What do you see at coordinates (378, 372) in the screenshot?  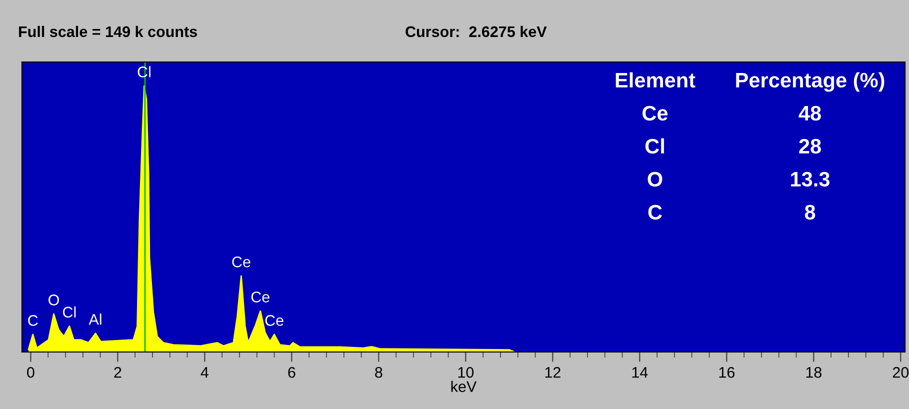 I see `x-tick-label: 8` at bounding box center [378, 372].